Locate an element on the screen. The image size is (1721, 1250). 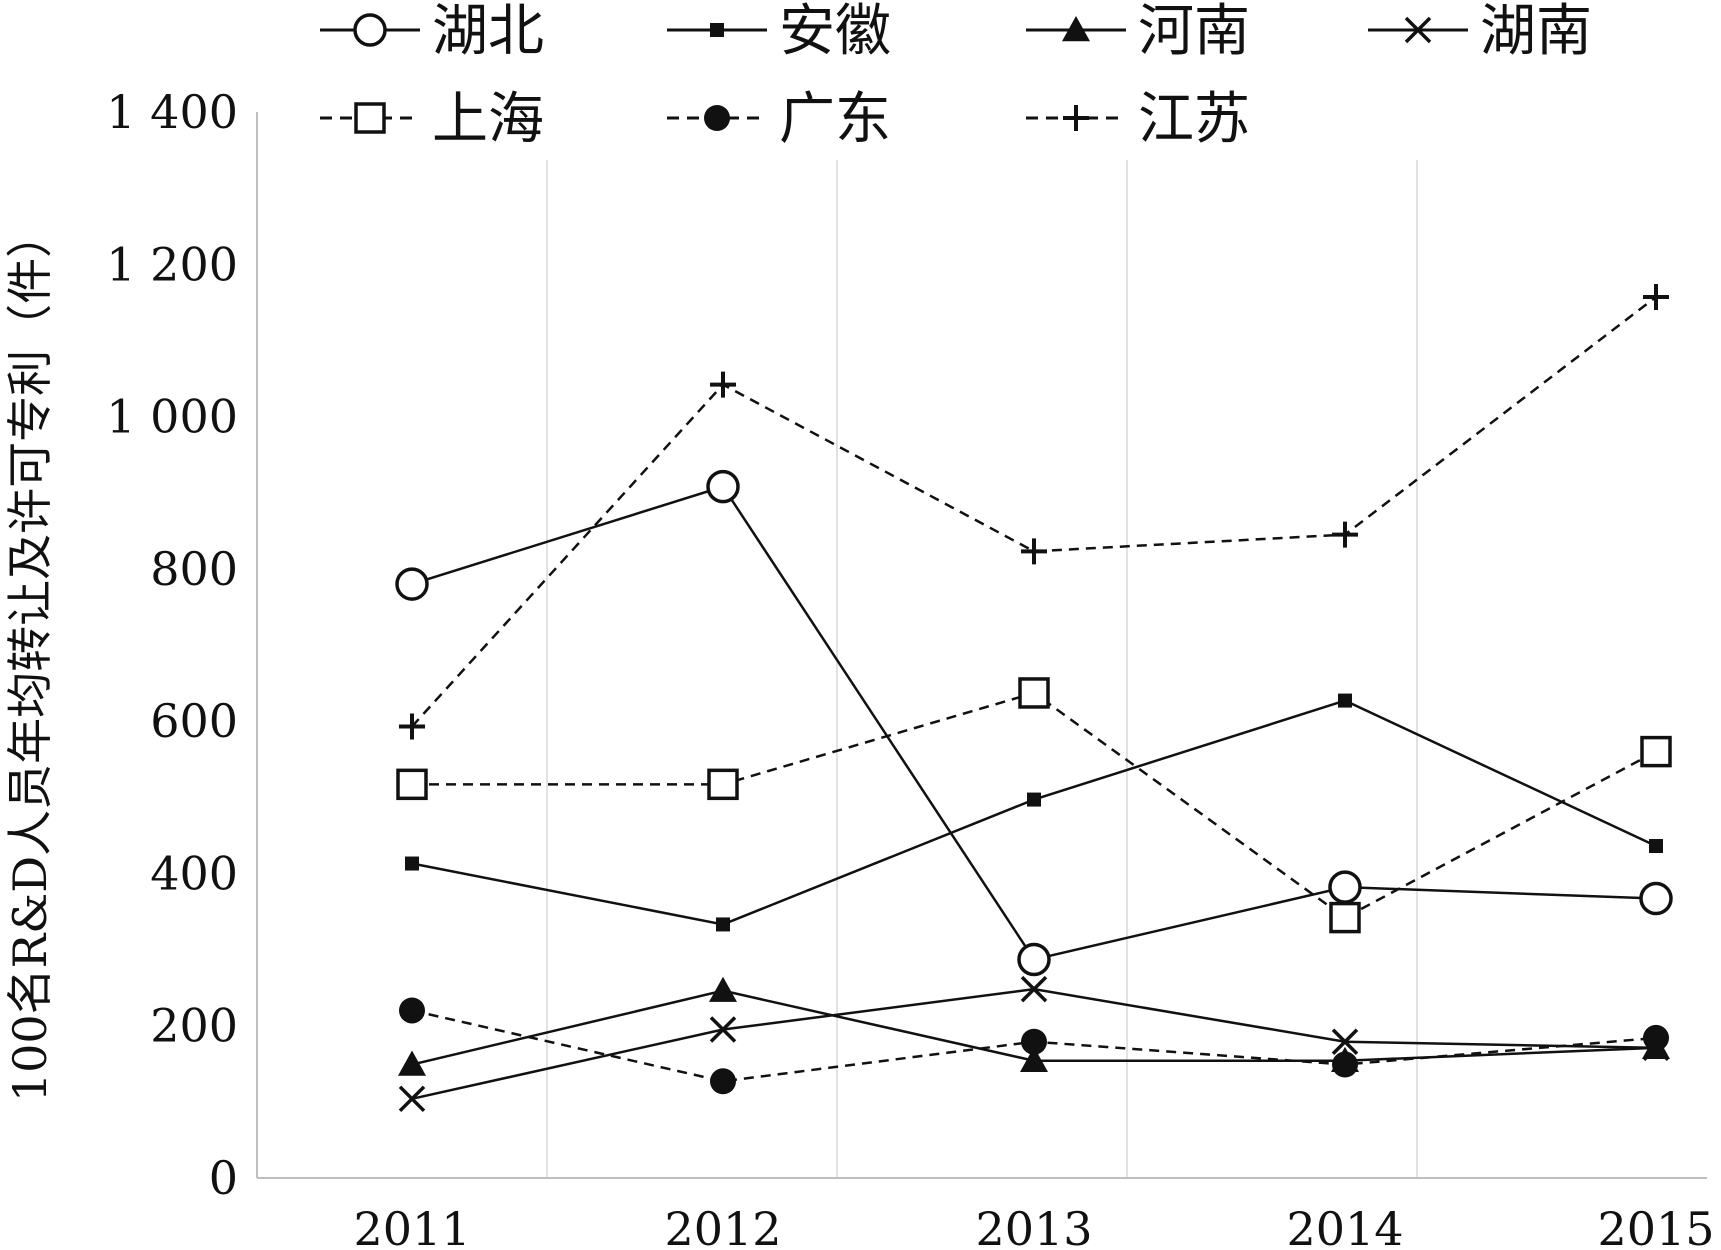
legend-item: 湖北 is located at coordinates (432, 32).